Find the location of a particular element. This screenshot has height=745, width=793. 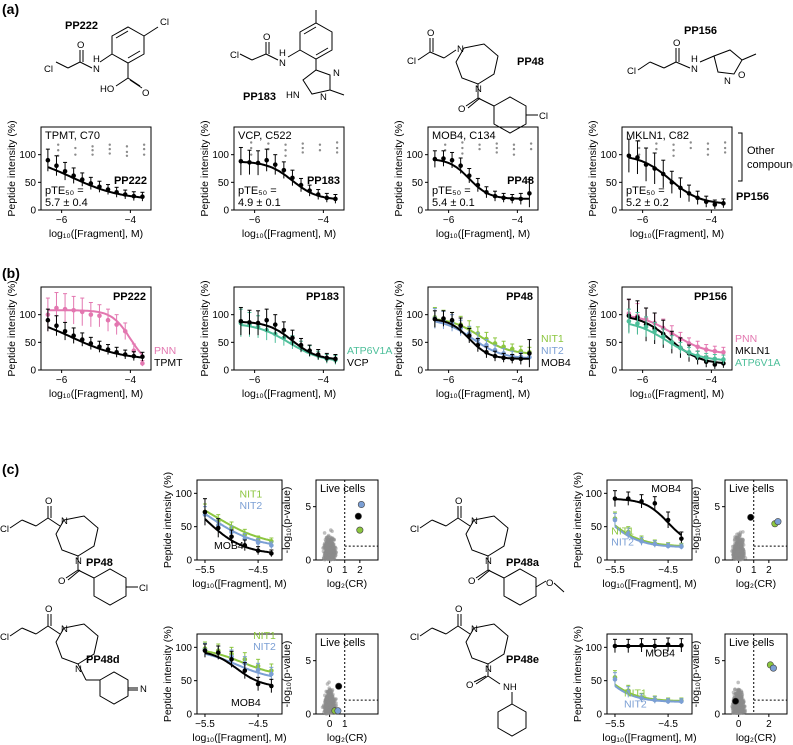

structure-pp183 is located at coordinates (292, 53).